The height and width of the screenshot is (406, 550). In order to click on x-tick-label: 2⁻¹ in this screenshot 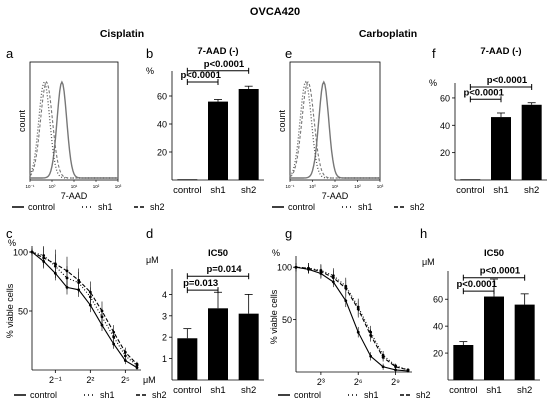, I will do `click(55, 380)`.